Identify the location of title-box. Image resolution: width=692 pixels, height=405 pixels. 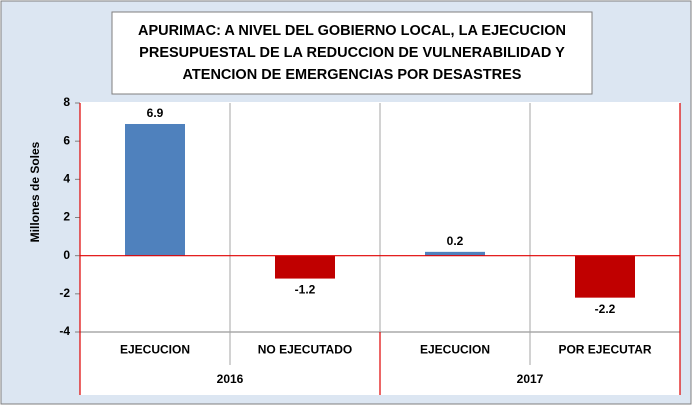
(352, 53).